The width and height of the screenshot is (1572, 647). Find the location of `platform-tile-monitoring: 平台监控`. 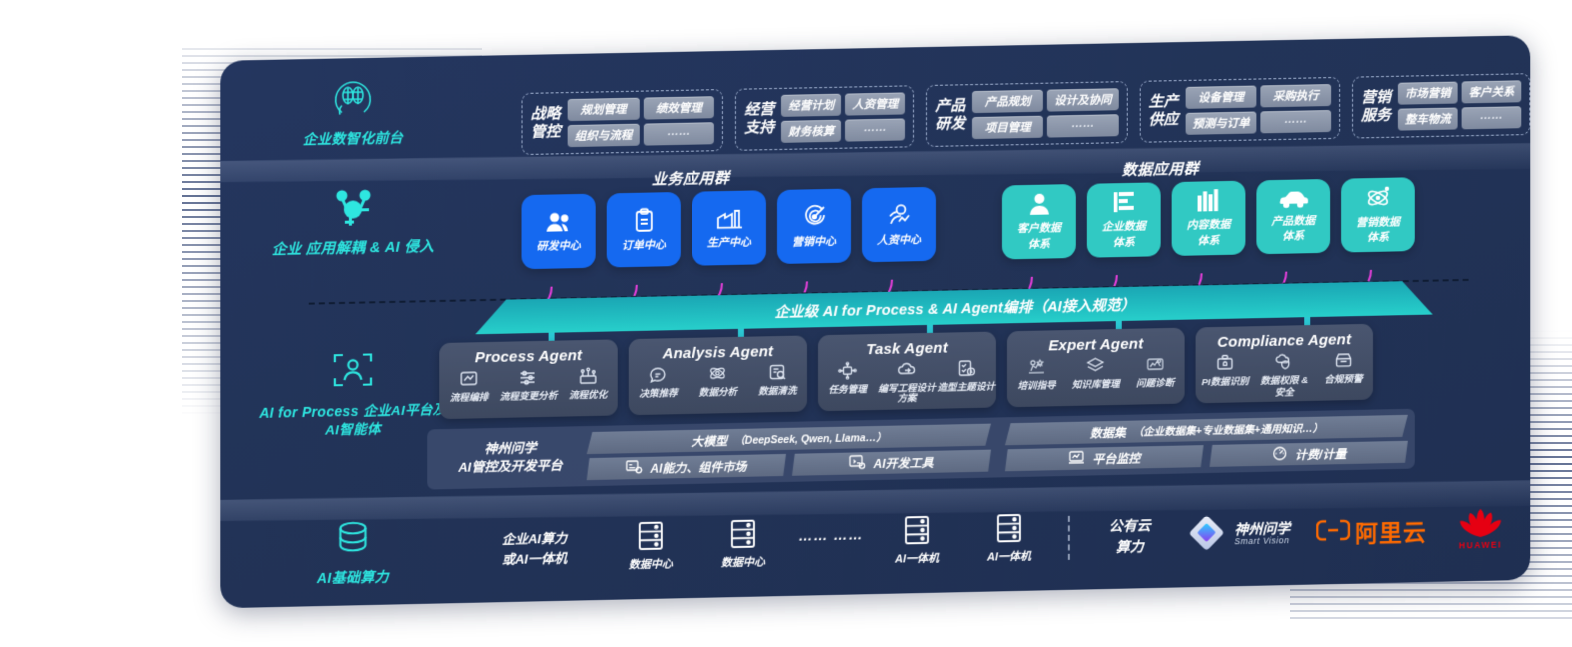

platform-tile-monitoring: 平台监控 is located at coordinates (1104, 458).